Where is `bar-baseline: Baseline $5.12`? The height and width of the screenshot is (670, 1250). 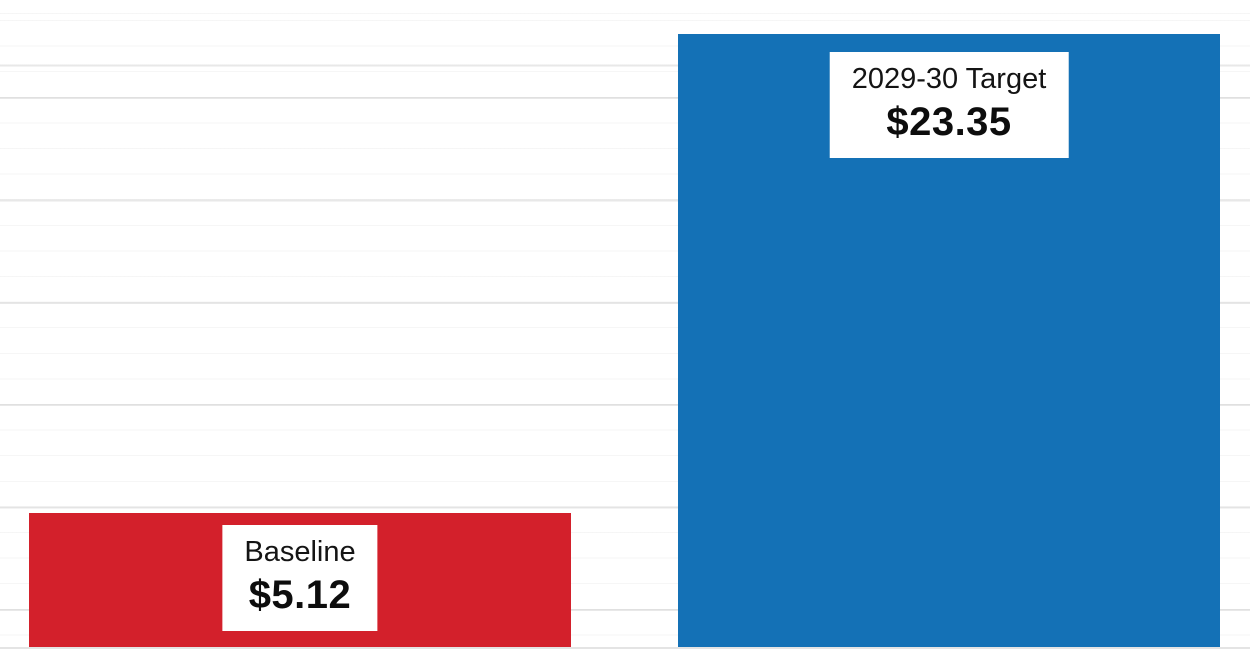 bar-baseline: Baseline $5.12 is located at coordinates (300, 580).